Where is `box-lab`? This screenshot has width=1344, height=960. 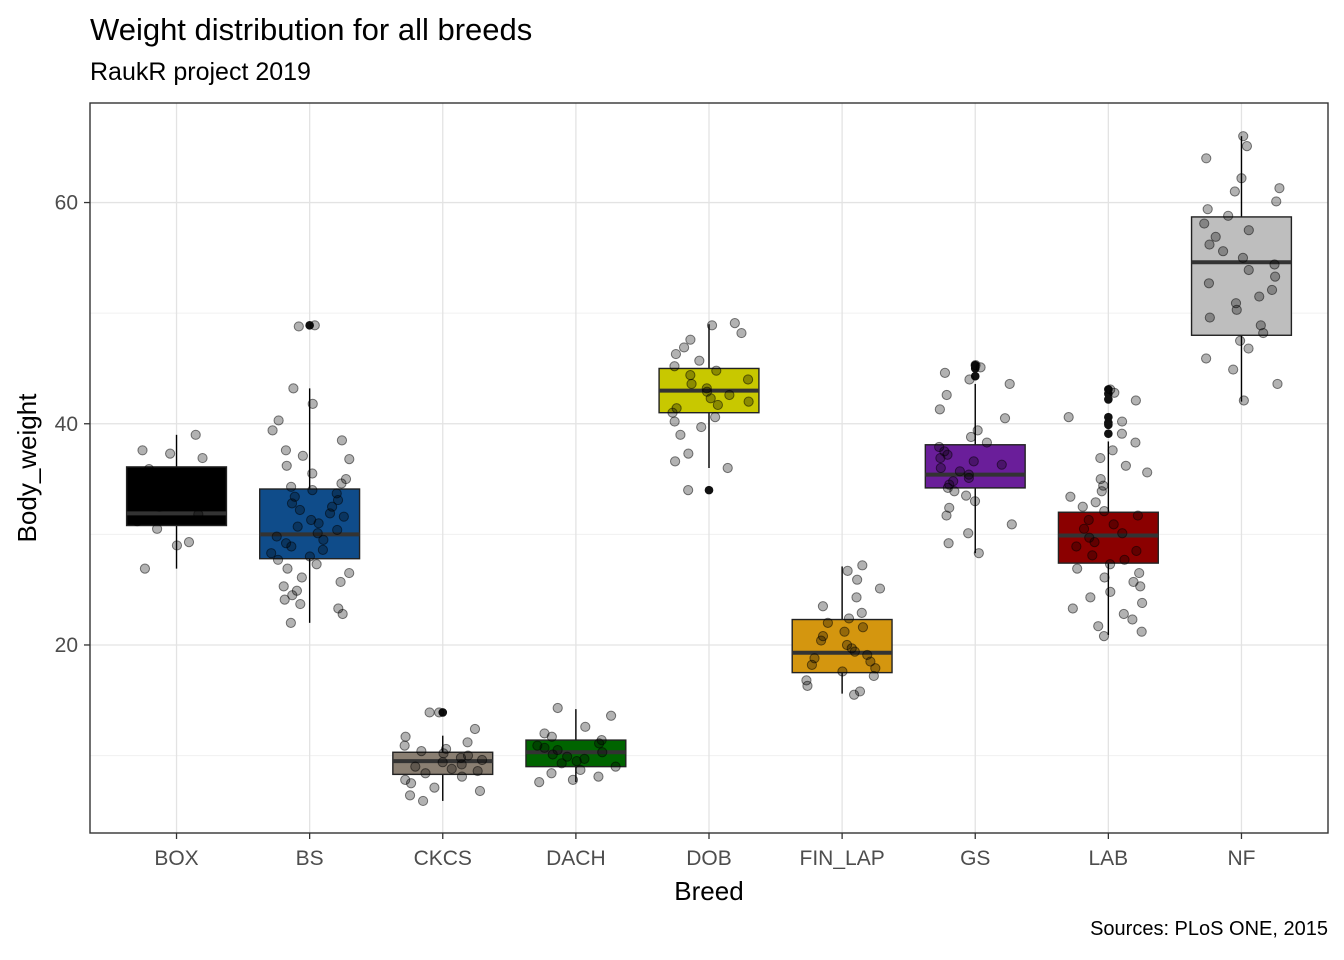 box-lab is located at coordinates (1108, 510).